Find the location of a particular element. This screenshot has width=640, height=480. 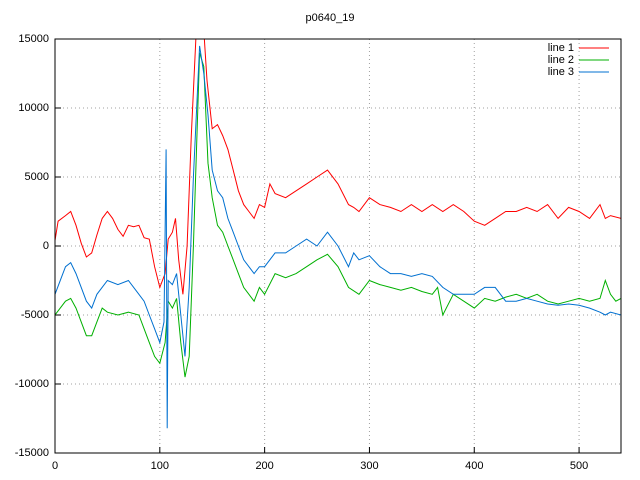

y-tick-label: -10000 is located at coordinates (32, 384).